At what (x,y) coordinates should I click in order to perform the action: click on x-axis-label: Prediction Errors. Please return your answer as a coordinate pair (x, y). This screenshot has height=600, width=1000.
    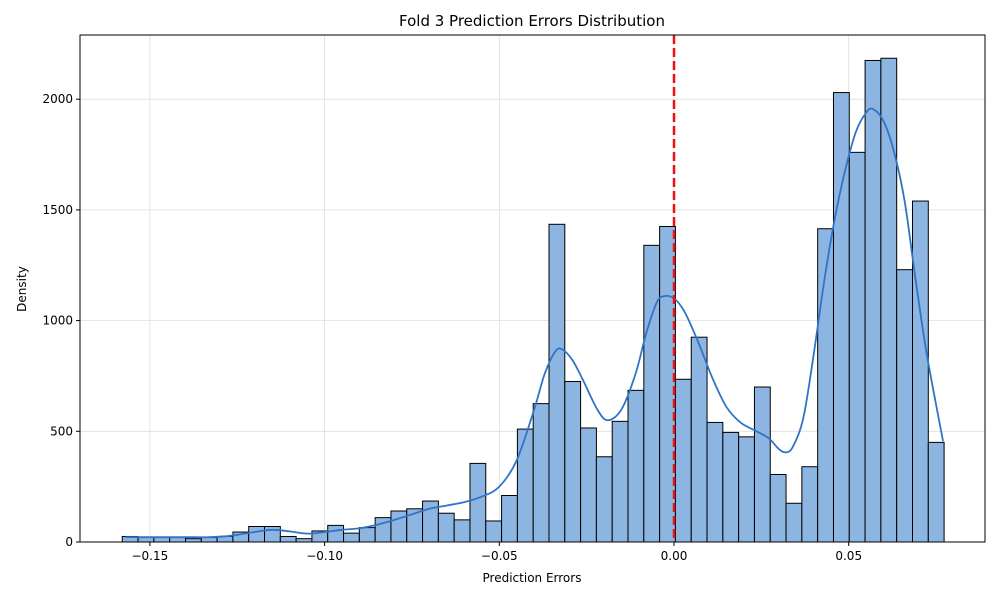
    Looking at the image, I should click on (532, 578).